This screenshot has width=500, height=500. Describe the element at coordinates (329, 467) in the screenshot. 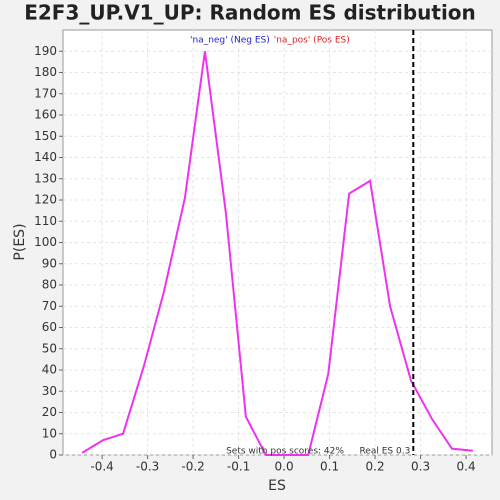

I see `x-tick-label: 0.1` at that location.